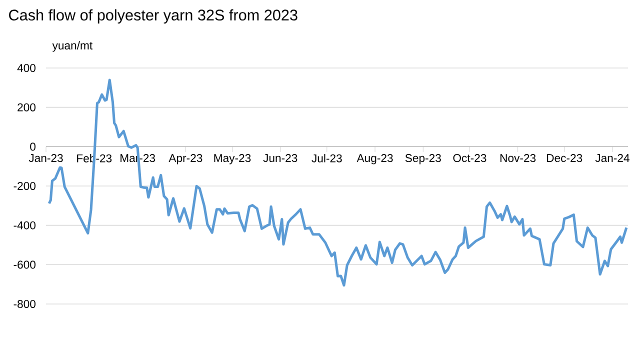 The width and height of the screenshot is (643, 341). I want to click on x-tick-label: Aug-23, so click(374, 159).